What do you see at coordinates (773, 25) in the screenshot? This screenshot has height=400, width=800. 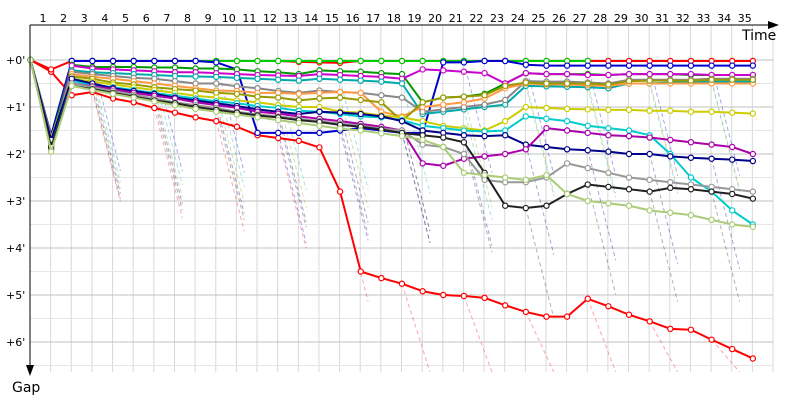 I see `x-axis-arrow` at bounding box center [773, 25].